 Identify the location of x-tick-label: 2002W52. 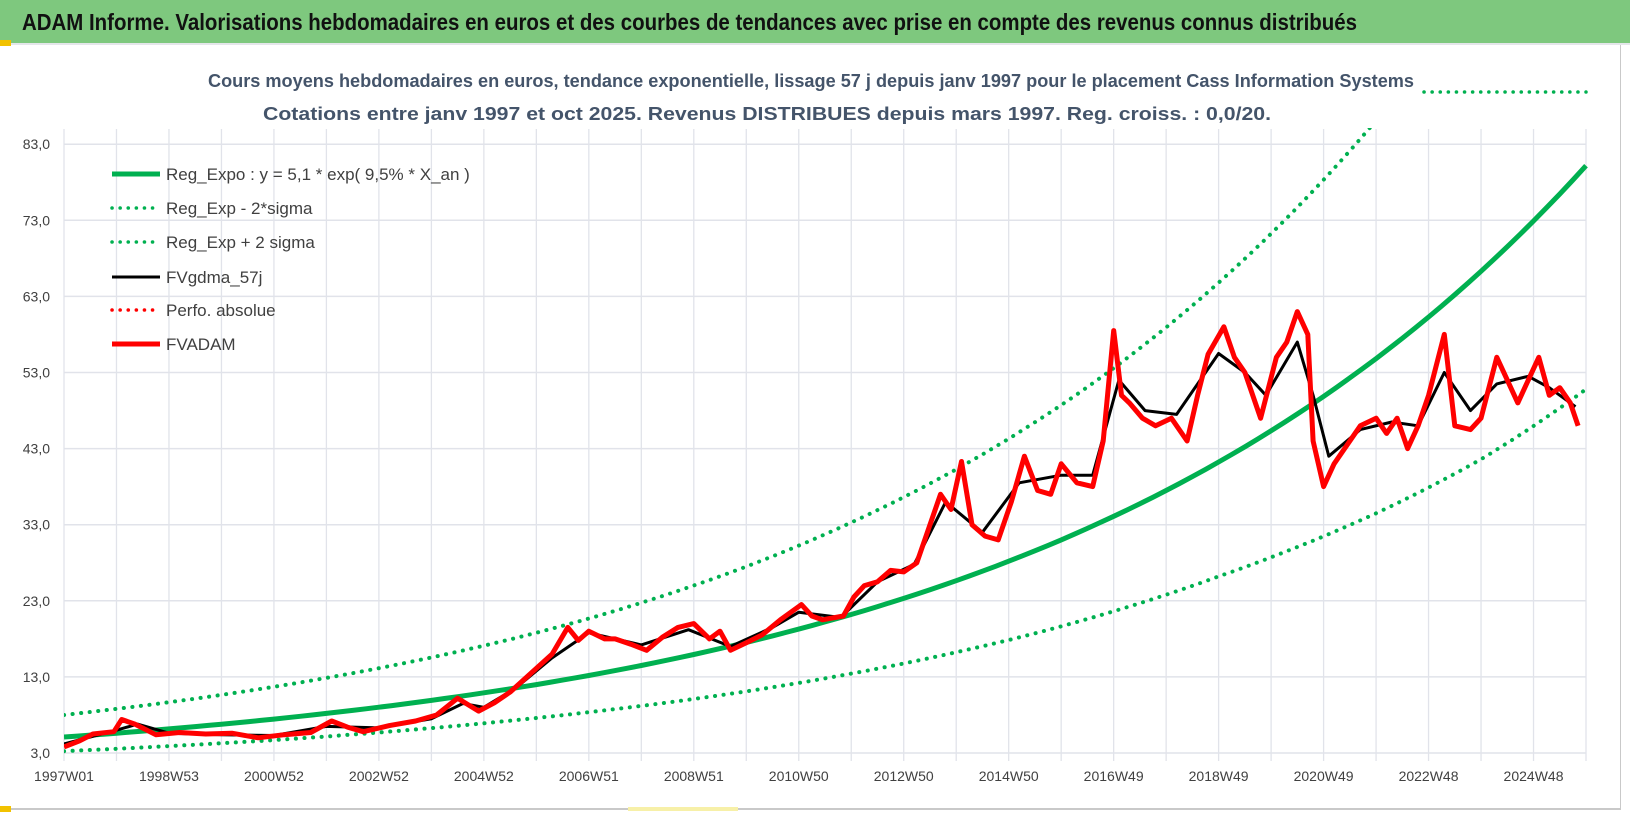
(379, 776).